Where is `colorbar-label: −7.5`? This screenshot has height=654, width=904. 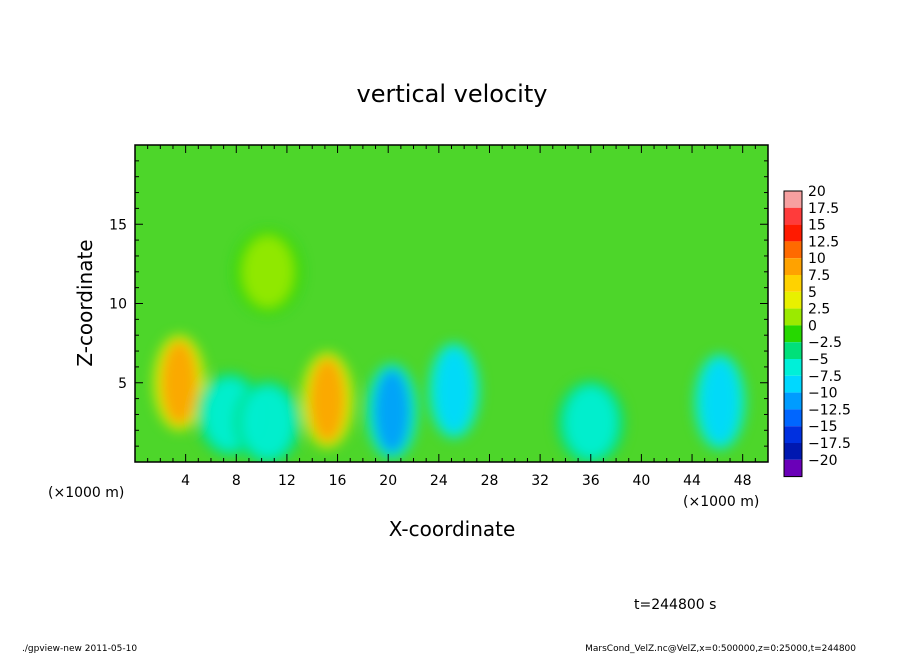 colorbar-label: −7.5 is located at coordinates (825, 377).